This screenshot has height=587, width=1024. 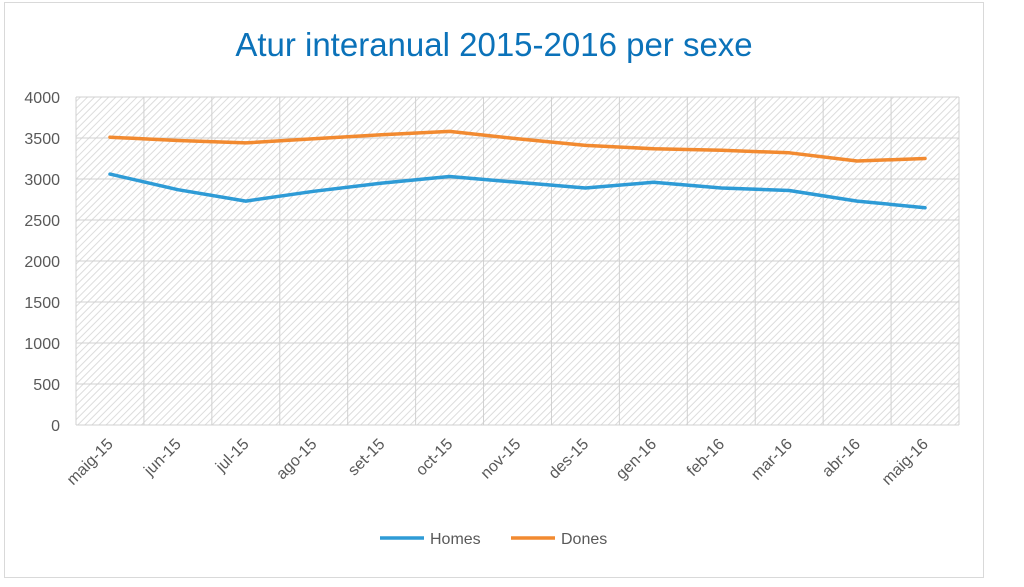 What do you see at coordinates (367, 458) in the screenshot?
I see `x-tick-label: set-15` at bounding box center [367, 458].